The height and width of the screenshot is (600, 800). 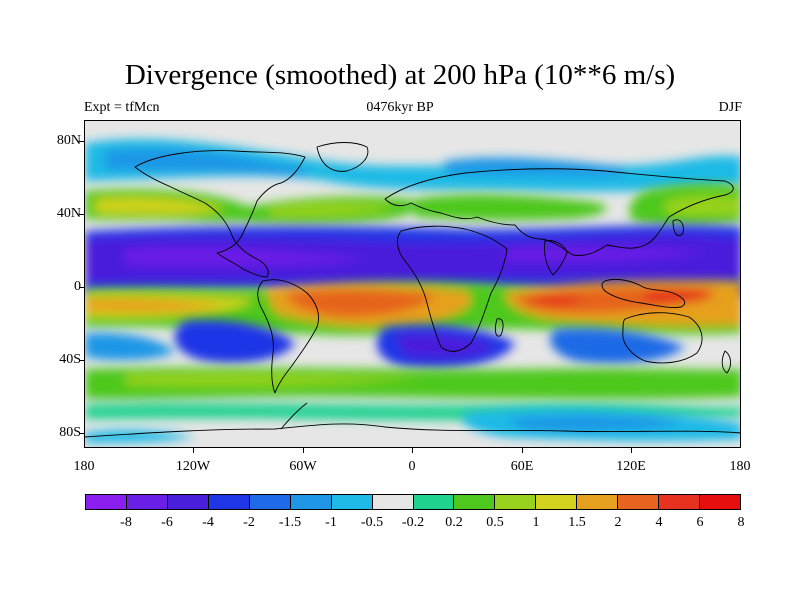 What do you see at coordinates (678, 228) in the screenshot?
I see `coast-japan` at bounding box center [678, 228].